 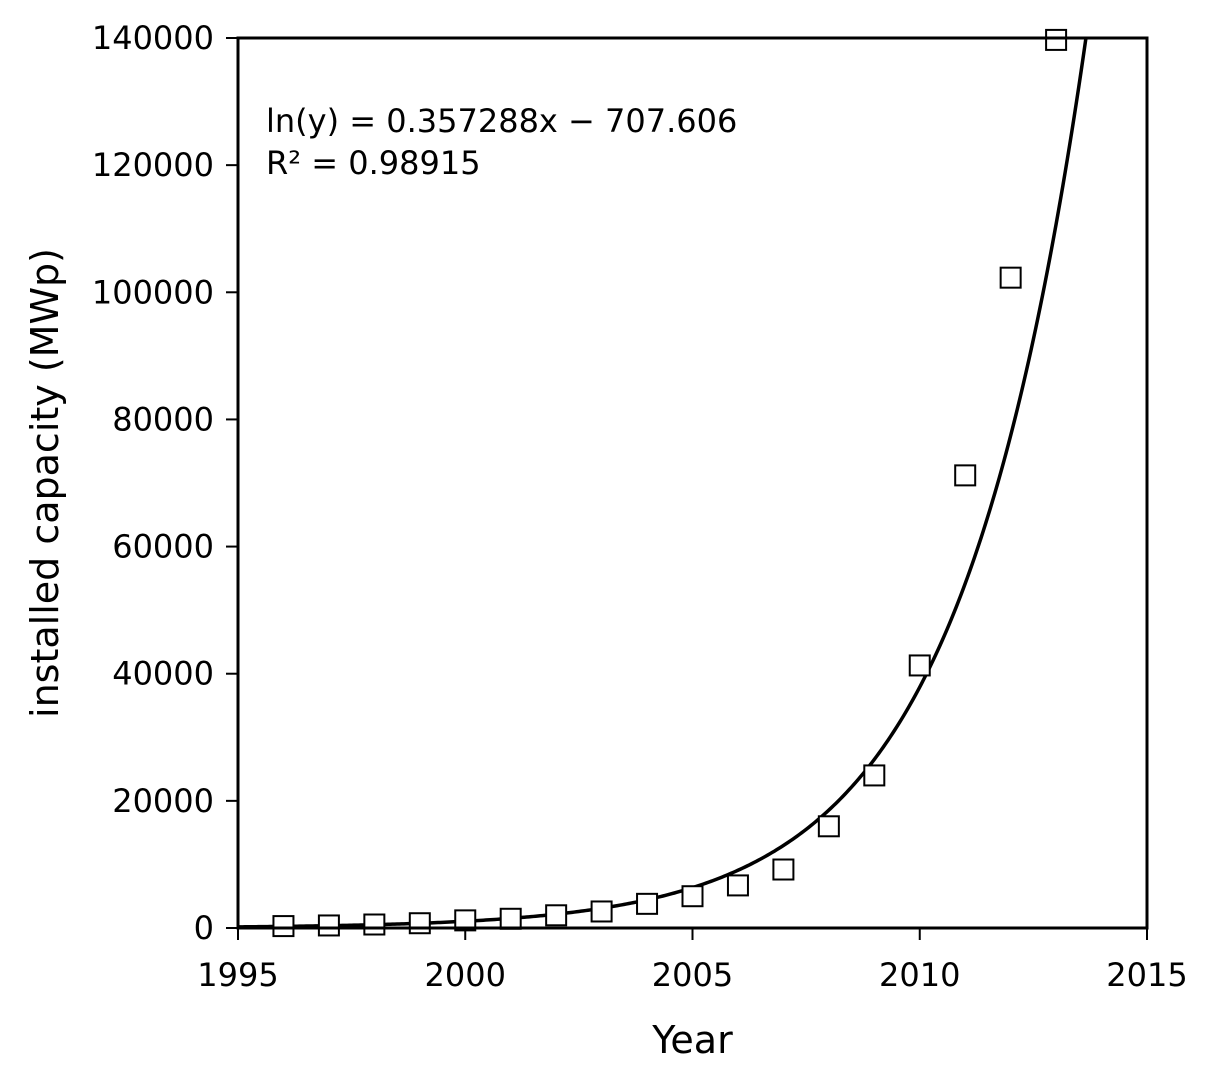 I want to click on y-axis-label: installed capacity (MWp), so click(x=45, y=483).